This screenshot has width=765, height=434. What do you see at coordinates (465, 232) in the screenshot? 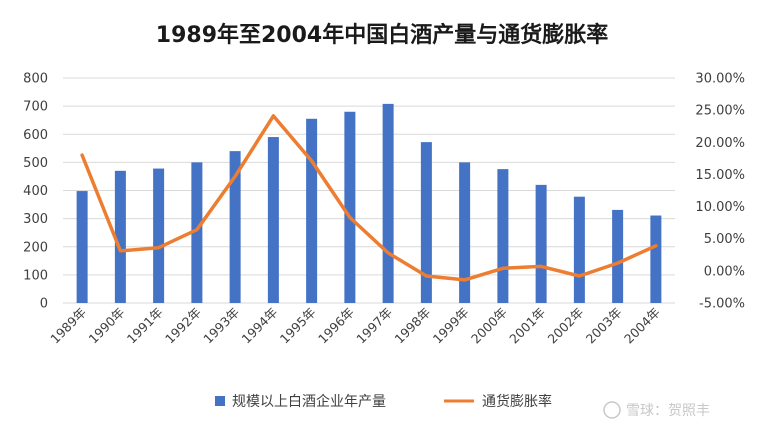
I see `bar-1999年` at bounding box center [465, 232].